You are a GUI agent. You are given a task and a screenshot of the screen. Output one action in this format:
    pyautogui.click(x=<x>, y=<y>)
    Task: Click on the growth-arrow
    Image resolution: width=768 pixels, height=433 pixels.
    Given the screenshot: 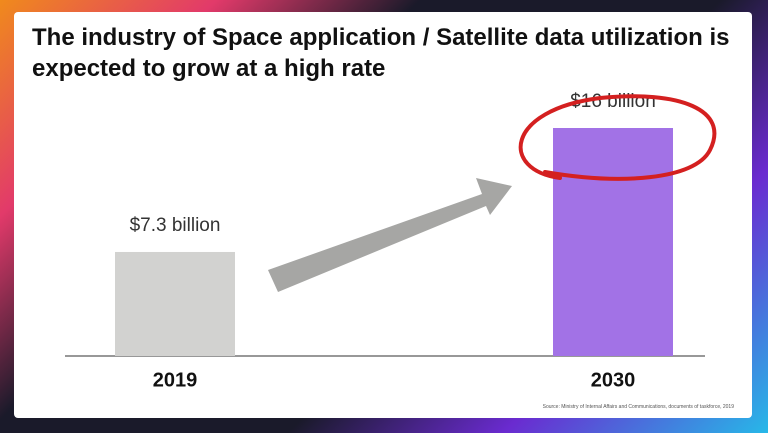 What is the action you would take?
    pyautogui.click(x=390, y=235)
    